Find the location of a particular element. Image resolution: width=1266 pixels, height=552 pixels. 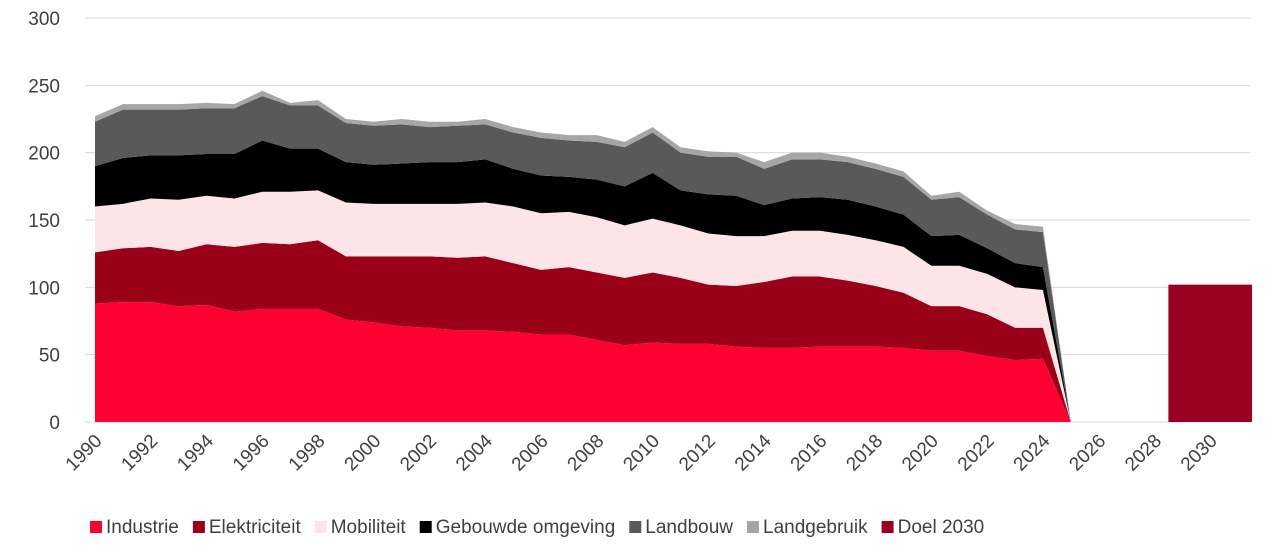

x-tick-label: 2016 is located at coordinates (809, 453).